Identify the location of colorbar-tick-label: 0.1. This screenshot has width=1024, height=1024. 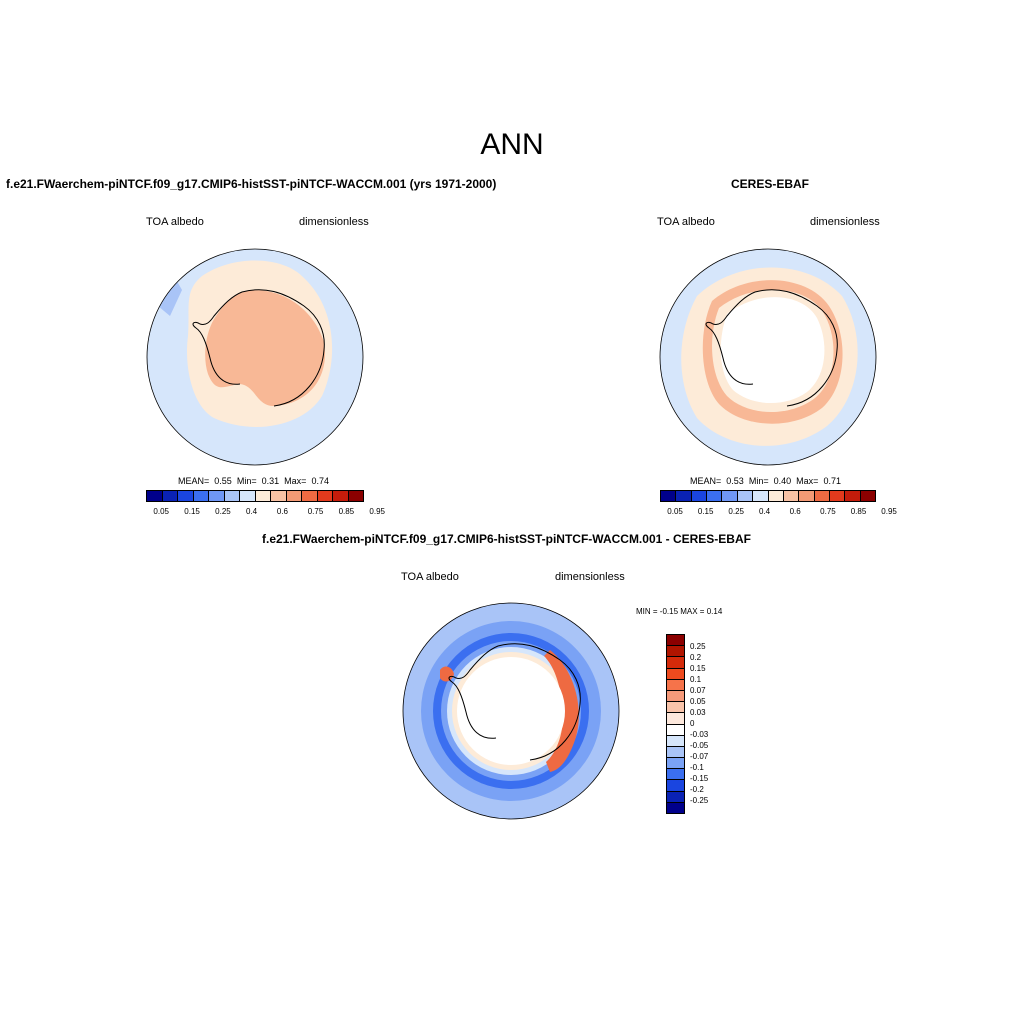
(696, 679).